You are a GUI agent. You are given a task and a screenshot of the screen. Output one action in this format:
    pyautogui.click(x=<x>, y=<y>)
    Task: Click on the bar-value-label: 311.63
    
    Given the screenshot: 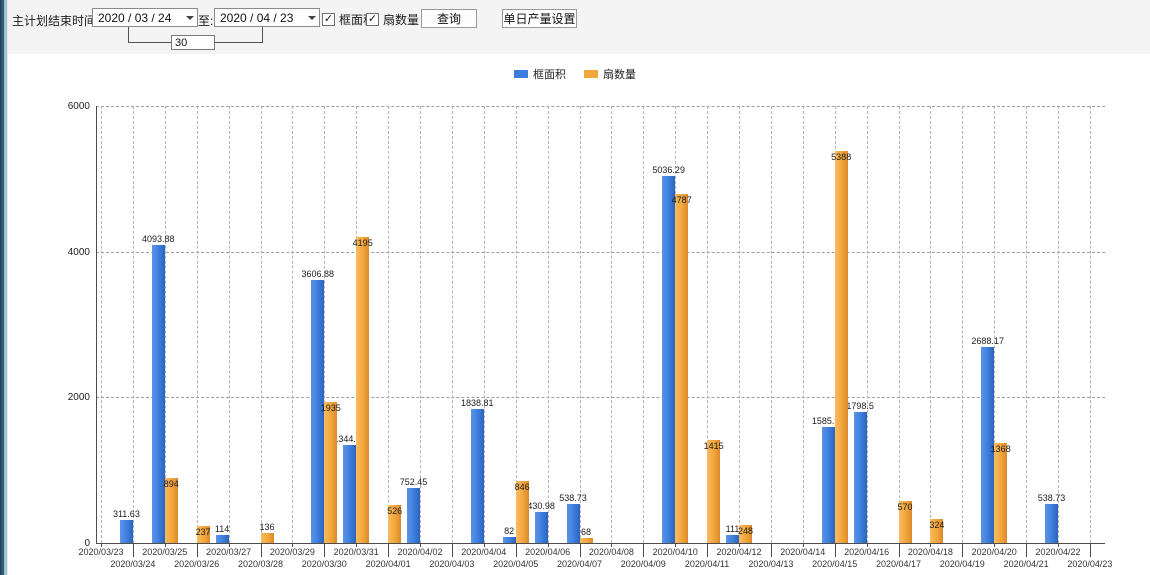 What is the action you would take?
    pyautogui.click(x=126, y=514)
    